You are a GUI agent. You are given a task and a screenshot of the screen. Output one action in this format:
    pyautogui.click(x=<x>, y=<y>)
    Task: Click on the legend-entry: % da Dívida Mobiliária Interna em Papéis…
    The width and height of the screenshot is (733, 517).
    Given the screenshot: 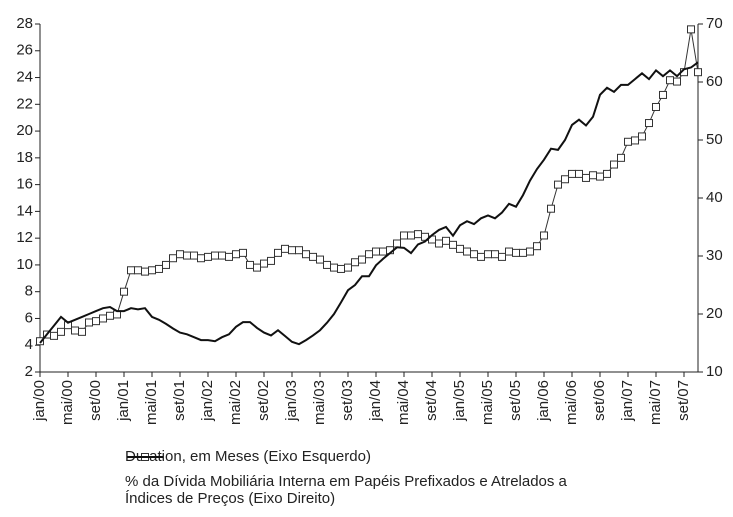 What is the action you would take?
    pyautogui.click(x=385, y=481)
    